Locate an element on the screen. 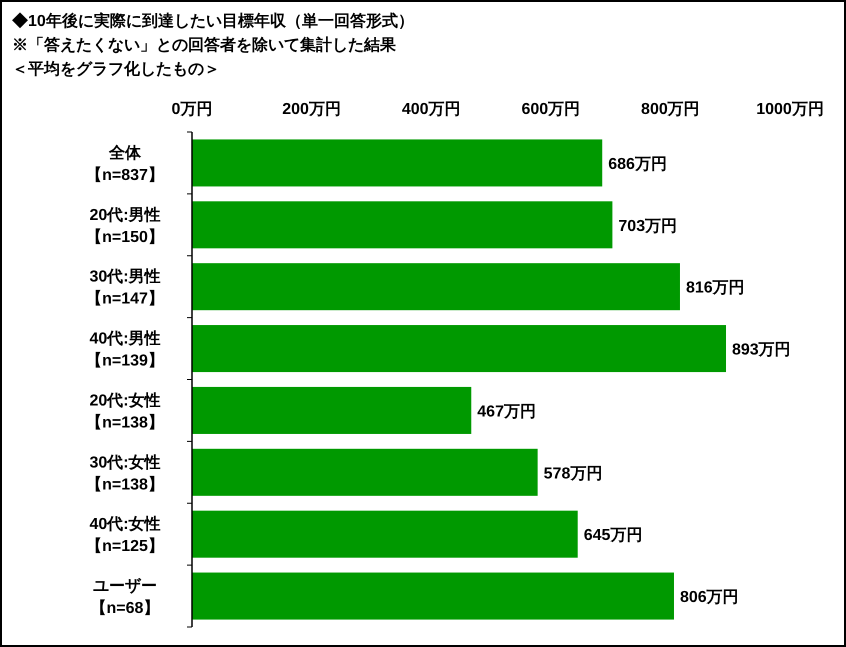 This screenshot has height=647, width=846. x-tick-label: 800万円 is located at coordinates (670, 109).